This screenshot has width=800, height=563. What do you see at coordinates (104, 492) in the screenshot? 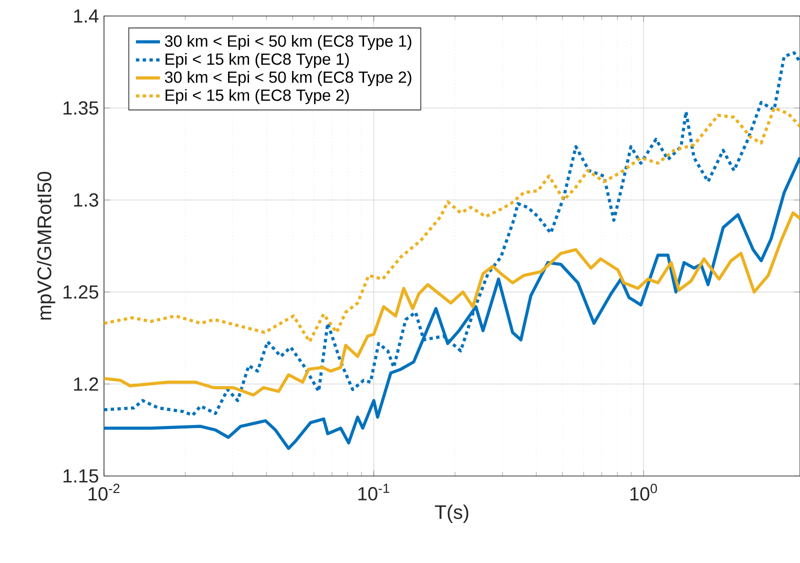
I see `x-tick-label: 10$^{-2}$` at bounding box center [104, 492].